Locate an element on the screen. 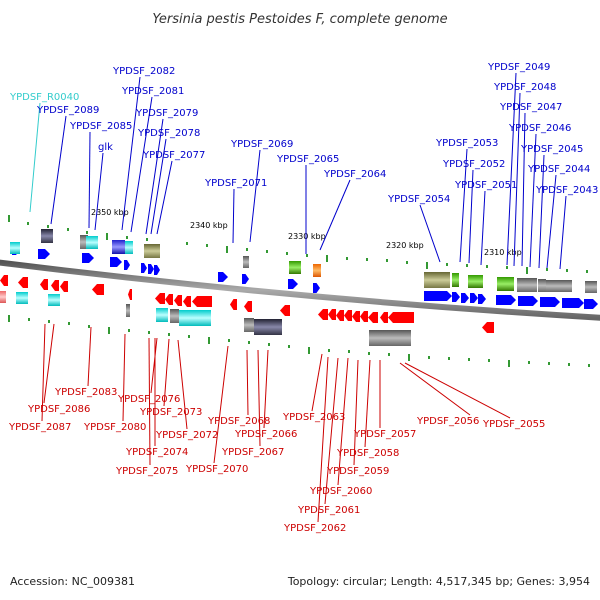  rna-feature is located at coordinates (15, 248).